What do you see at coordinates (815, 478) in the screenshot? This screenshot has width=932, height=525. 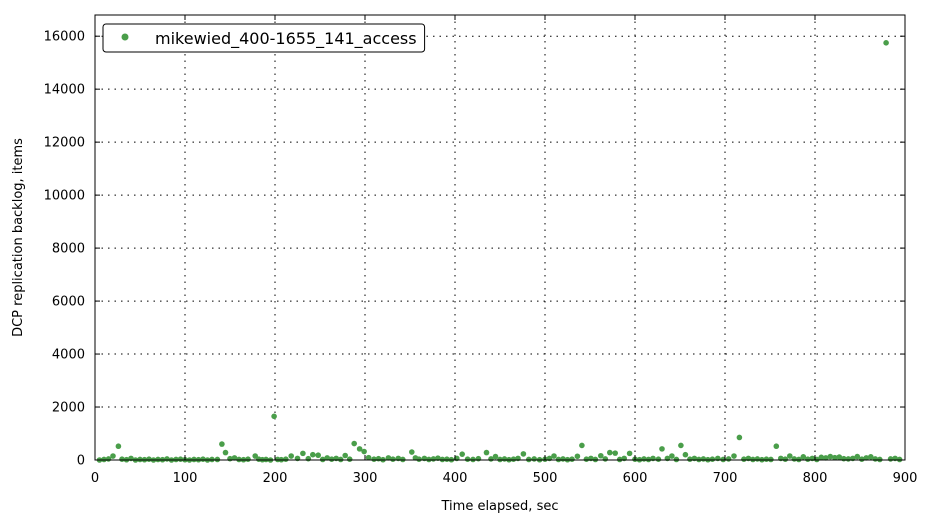 I see `x-tick-label: 800` at bounding box center [815, 478].